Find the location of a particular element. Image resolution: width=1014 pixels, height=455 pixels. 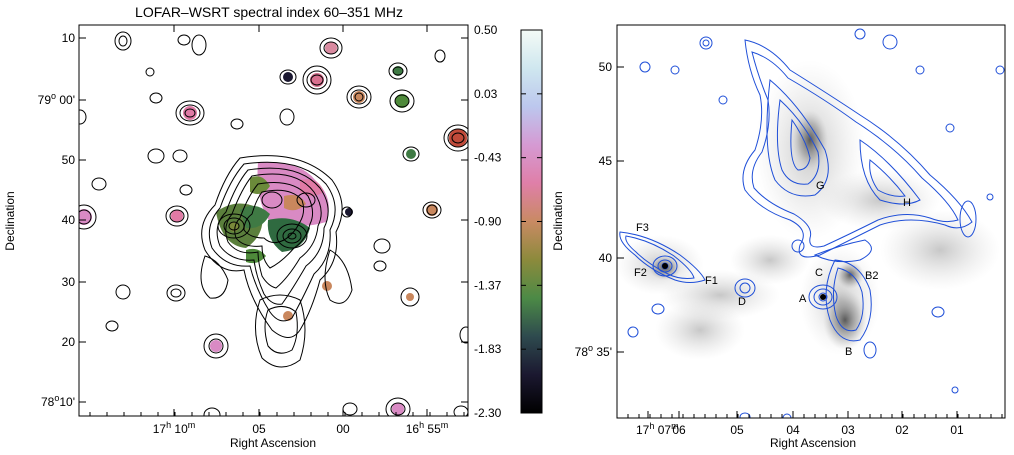

colorbar-tick-label: 0.50 is located at coordinates (486, 30).